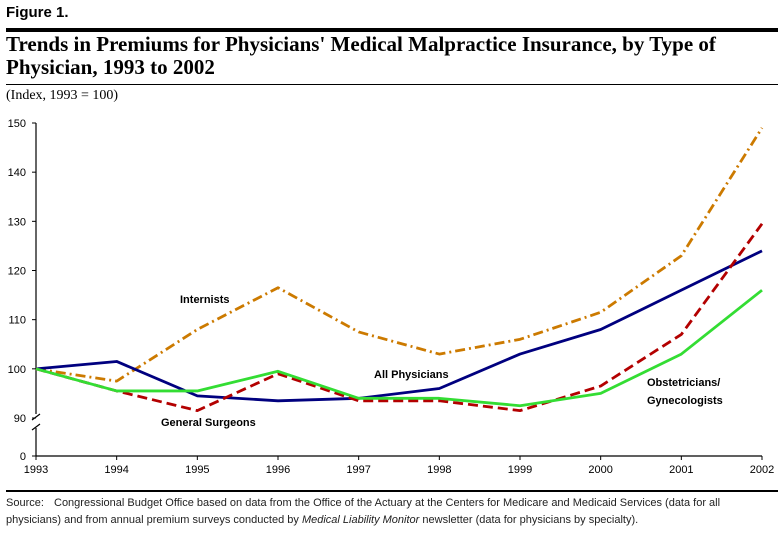 The image size is (784, 551). What do you see at coordinates (762, 470) in the screenshot?
I see `x-tick-label: 2002` at bounding box center [762, 470].